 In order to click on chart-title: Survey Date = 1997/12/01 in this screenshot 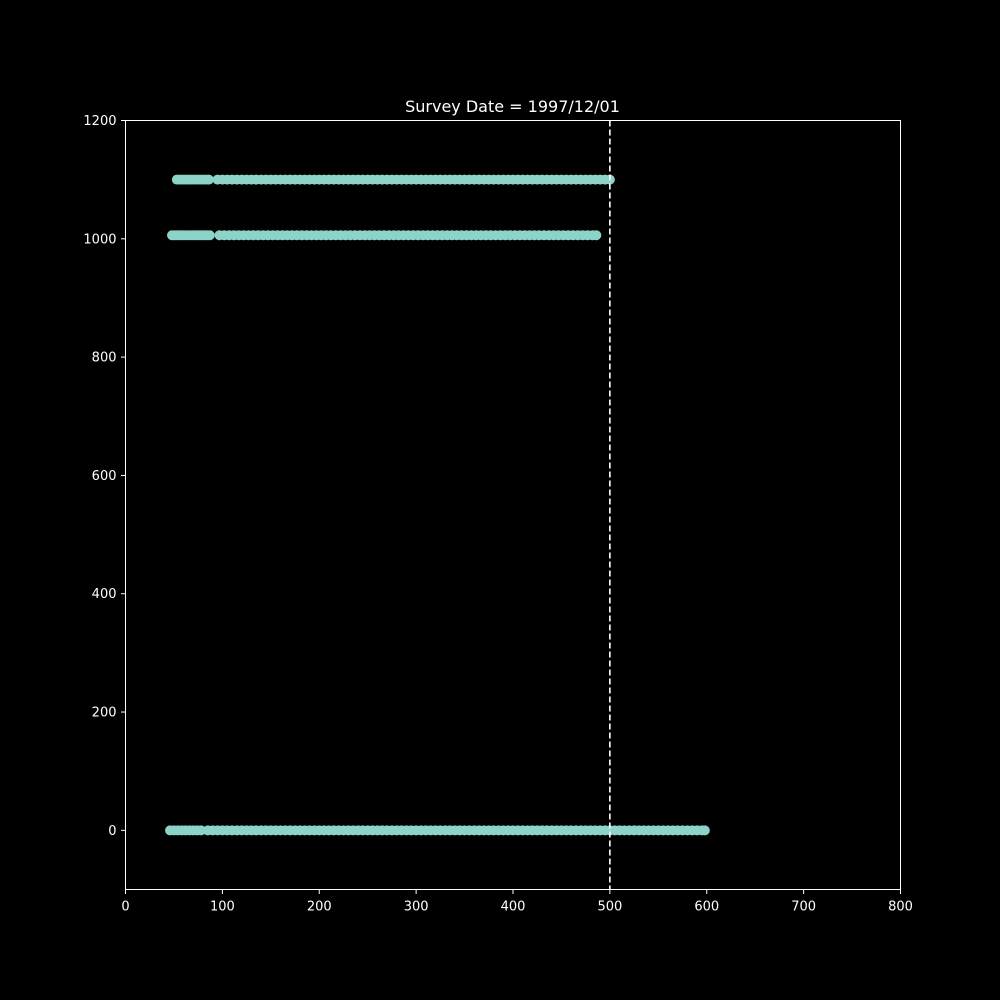, I will do `click(512, 106)`.